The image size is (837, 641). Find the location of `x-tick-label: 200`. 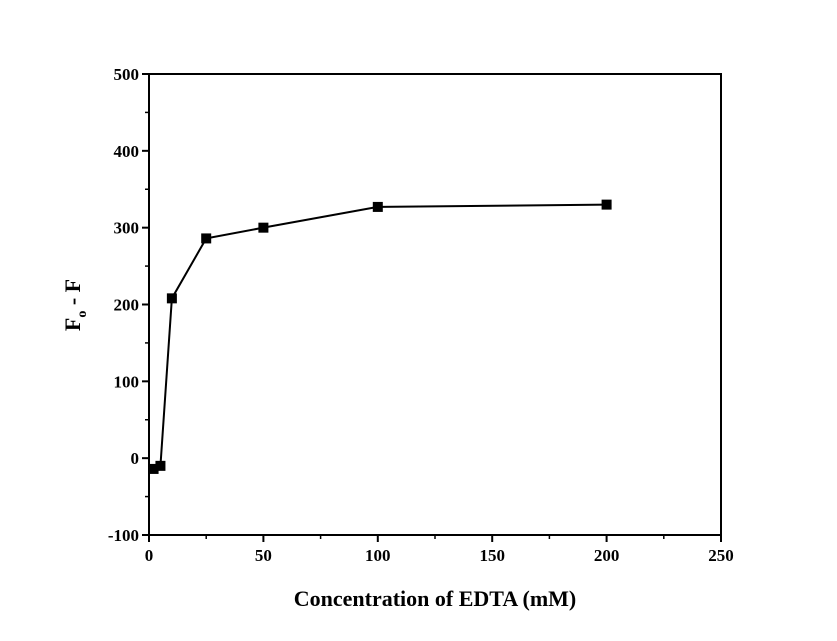

x-tick-label: 200 is located at coordinates (607, 555).